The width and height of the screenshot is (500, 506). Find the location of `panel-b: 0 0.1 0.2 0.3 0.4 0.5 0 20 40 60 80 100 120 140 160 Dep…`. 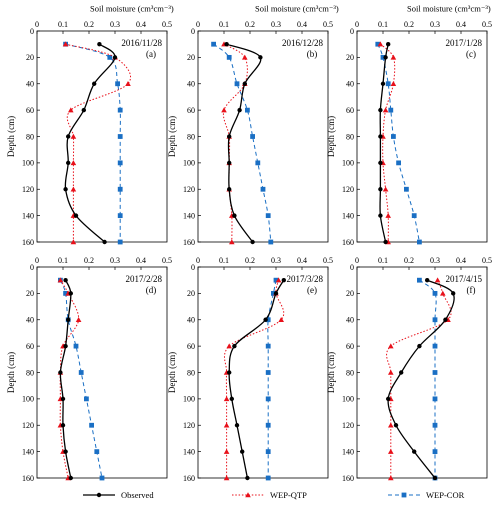

panel-b: 0 0.1 0.2 0.3 0.4 0.5 0 20 40 60 80 100 120 140 160 Dep… is located at coordinates (250, 133).